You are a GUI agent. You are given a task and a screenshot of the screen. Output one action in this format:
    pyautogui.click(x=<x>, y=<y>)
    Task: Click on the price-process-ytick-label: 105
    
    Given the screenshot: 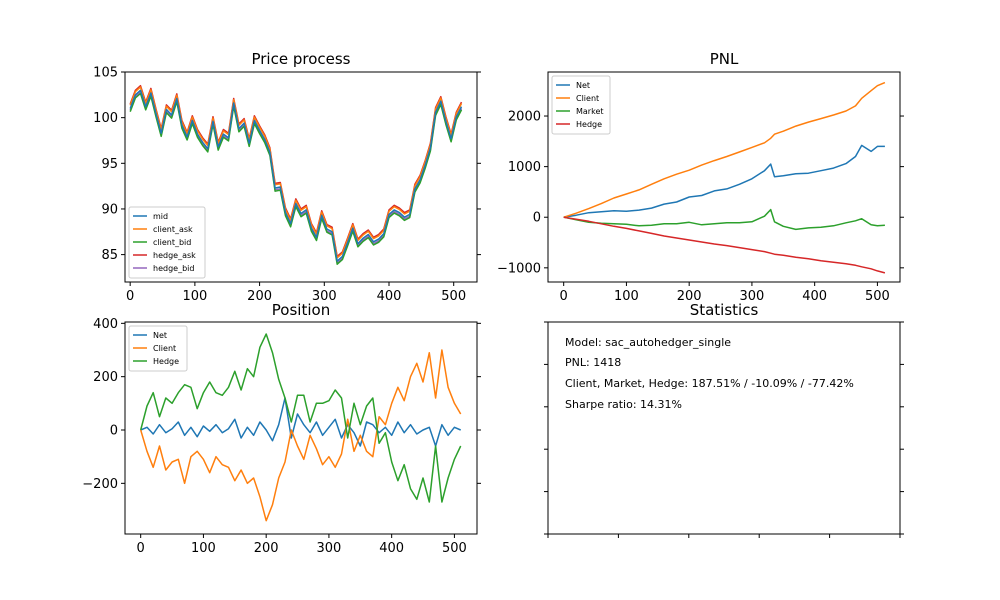 What is the action you would take?
    pyautogui.click(x=105, y=73)
    